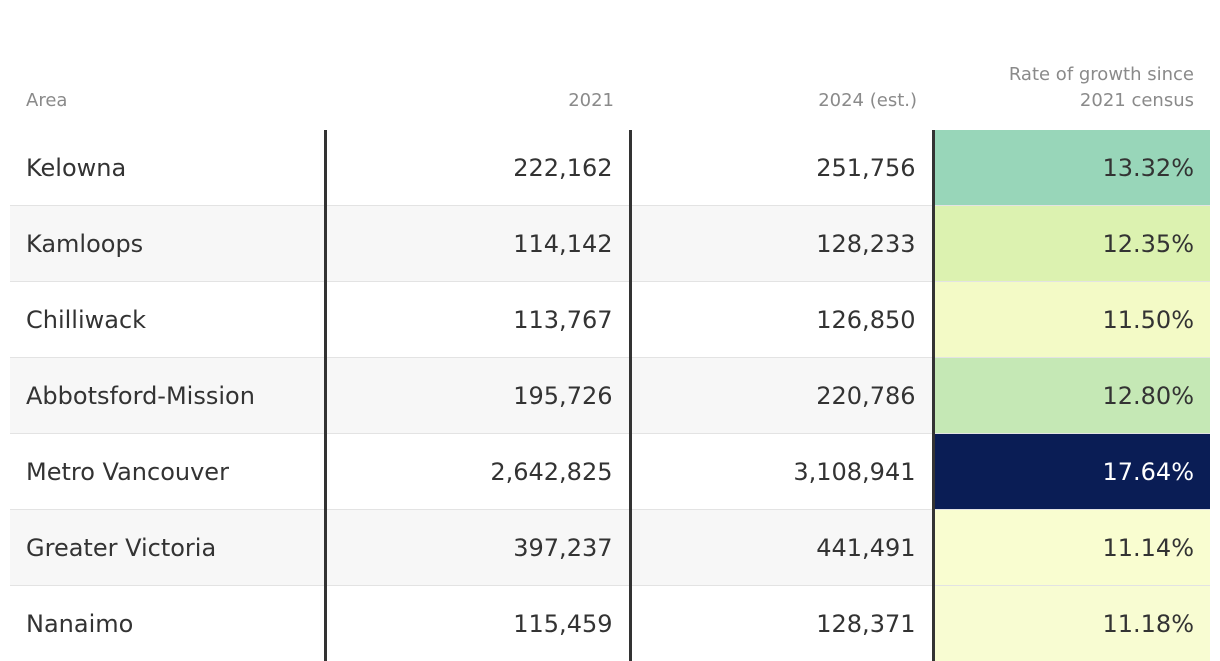 Image resolution: width=1220 pixels, height=661 pixels. What do you see at coordinates (1071, 168) in the screenshot?
I see `growth-cell: 13.32%` at bounding box center [1071, 168].